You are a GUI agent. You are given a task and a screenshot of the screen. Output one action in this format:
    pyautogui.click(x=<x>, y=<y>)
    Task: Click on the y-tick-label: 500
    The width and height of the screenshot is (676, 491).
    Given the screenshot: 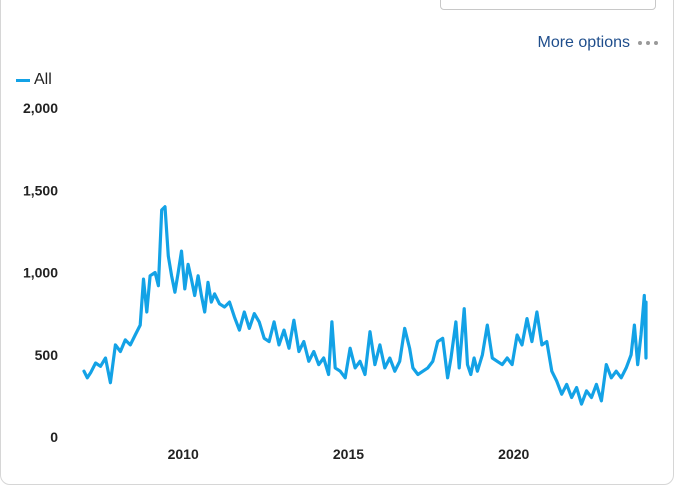 What is the action you would take?
    pyautogui.click(x=47, y=355)
    